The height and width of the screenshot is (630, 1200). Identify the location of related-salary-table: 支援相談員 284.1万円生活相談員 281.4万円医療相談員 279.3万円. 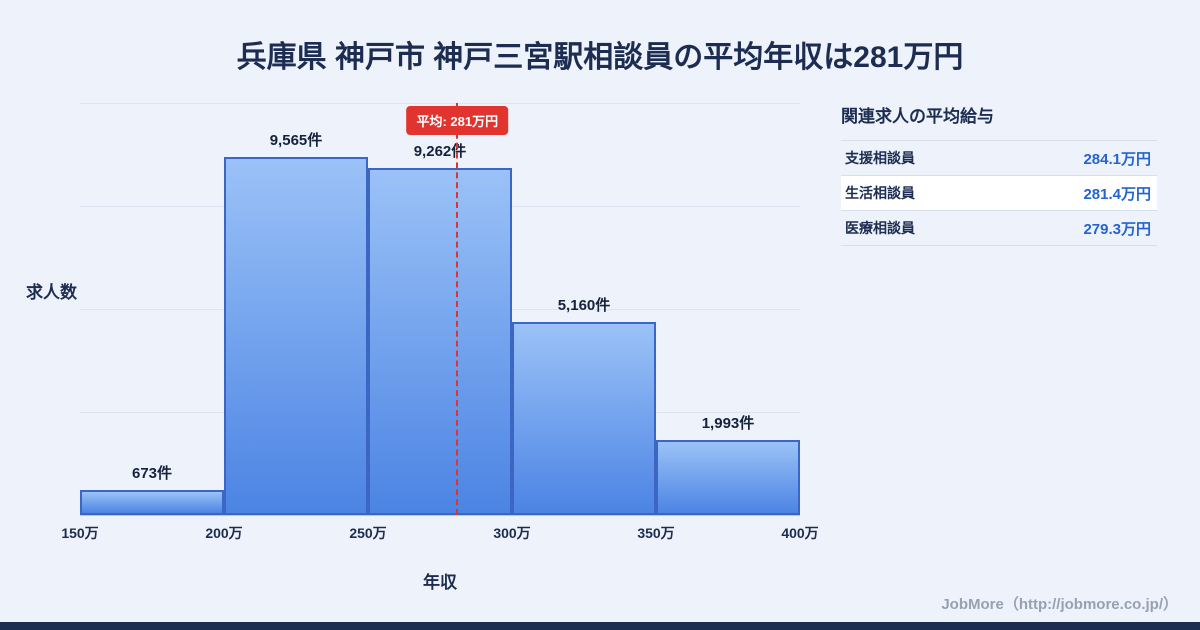
(999, 193).